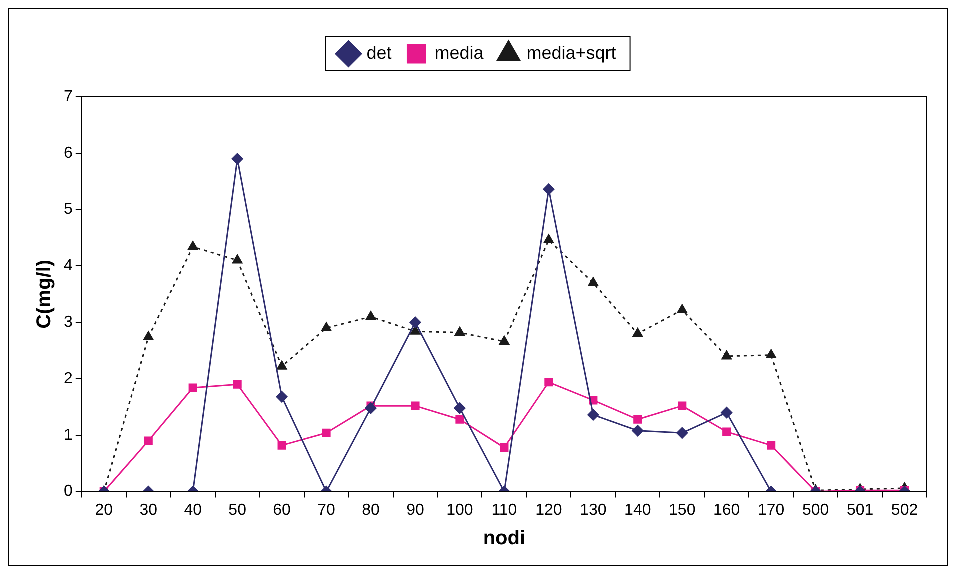 The width and height of the screenshot is (956, 574). I want to click on legend-label: det, so click(379, 52).